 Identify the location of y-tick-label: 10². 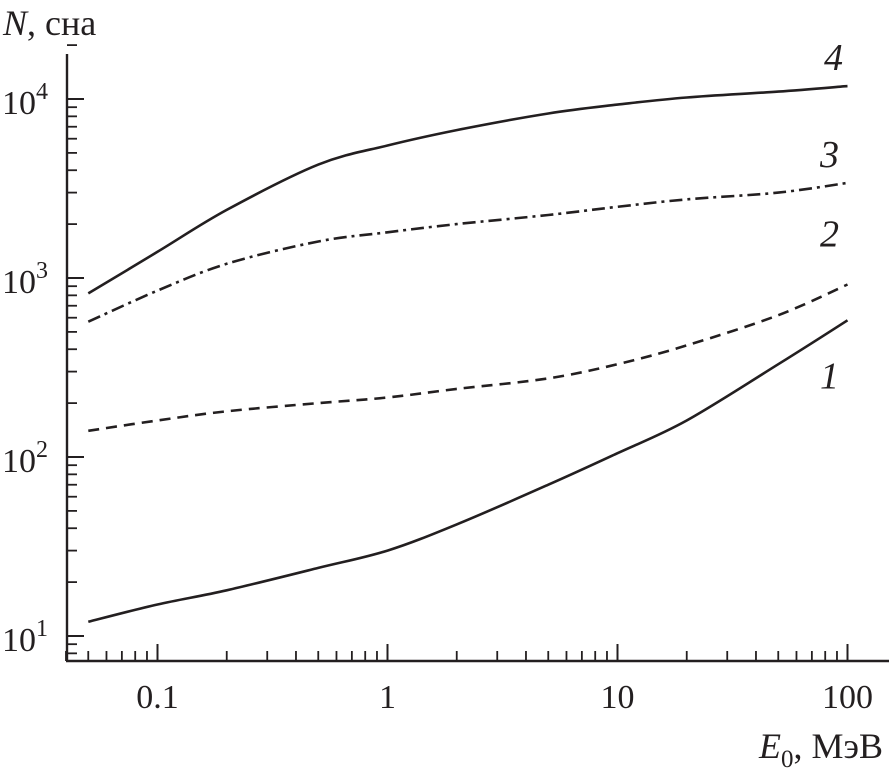
(25, 458).